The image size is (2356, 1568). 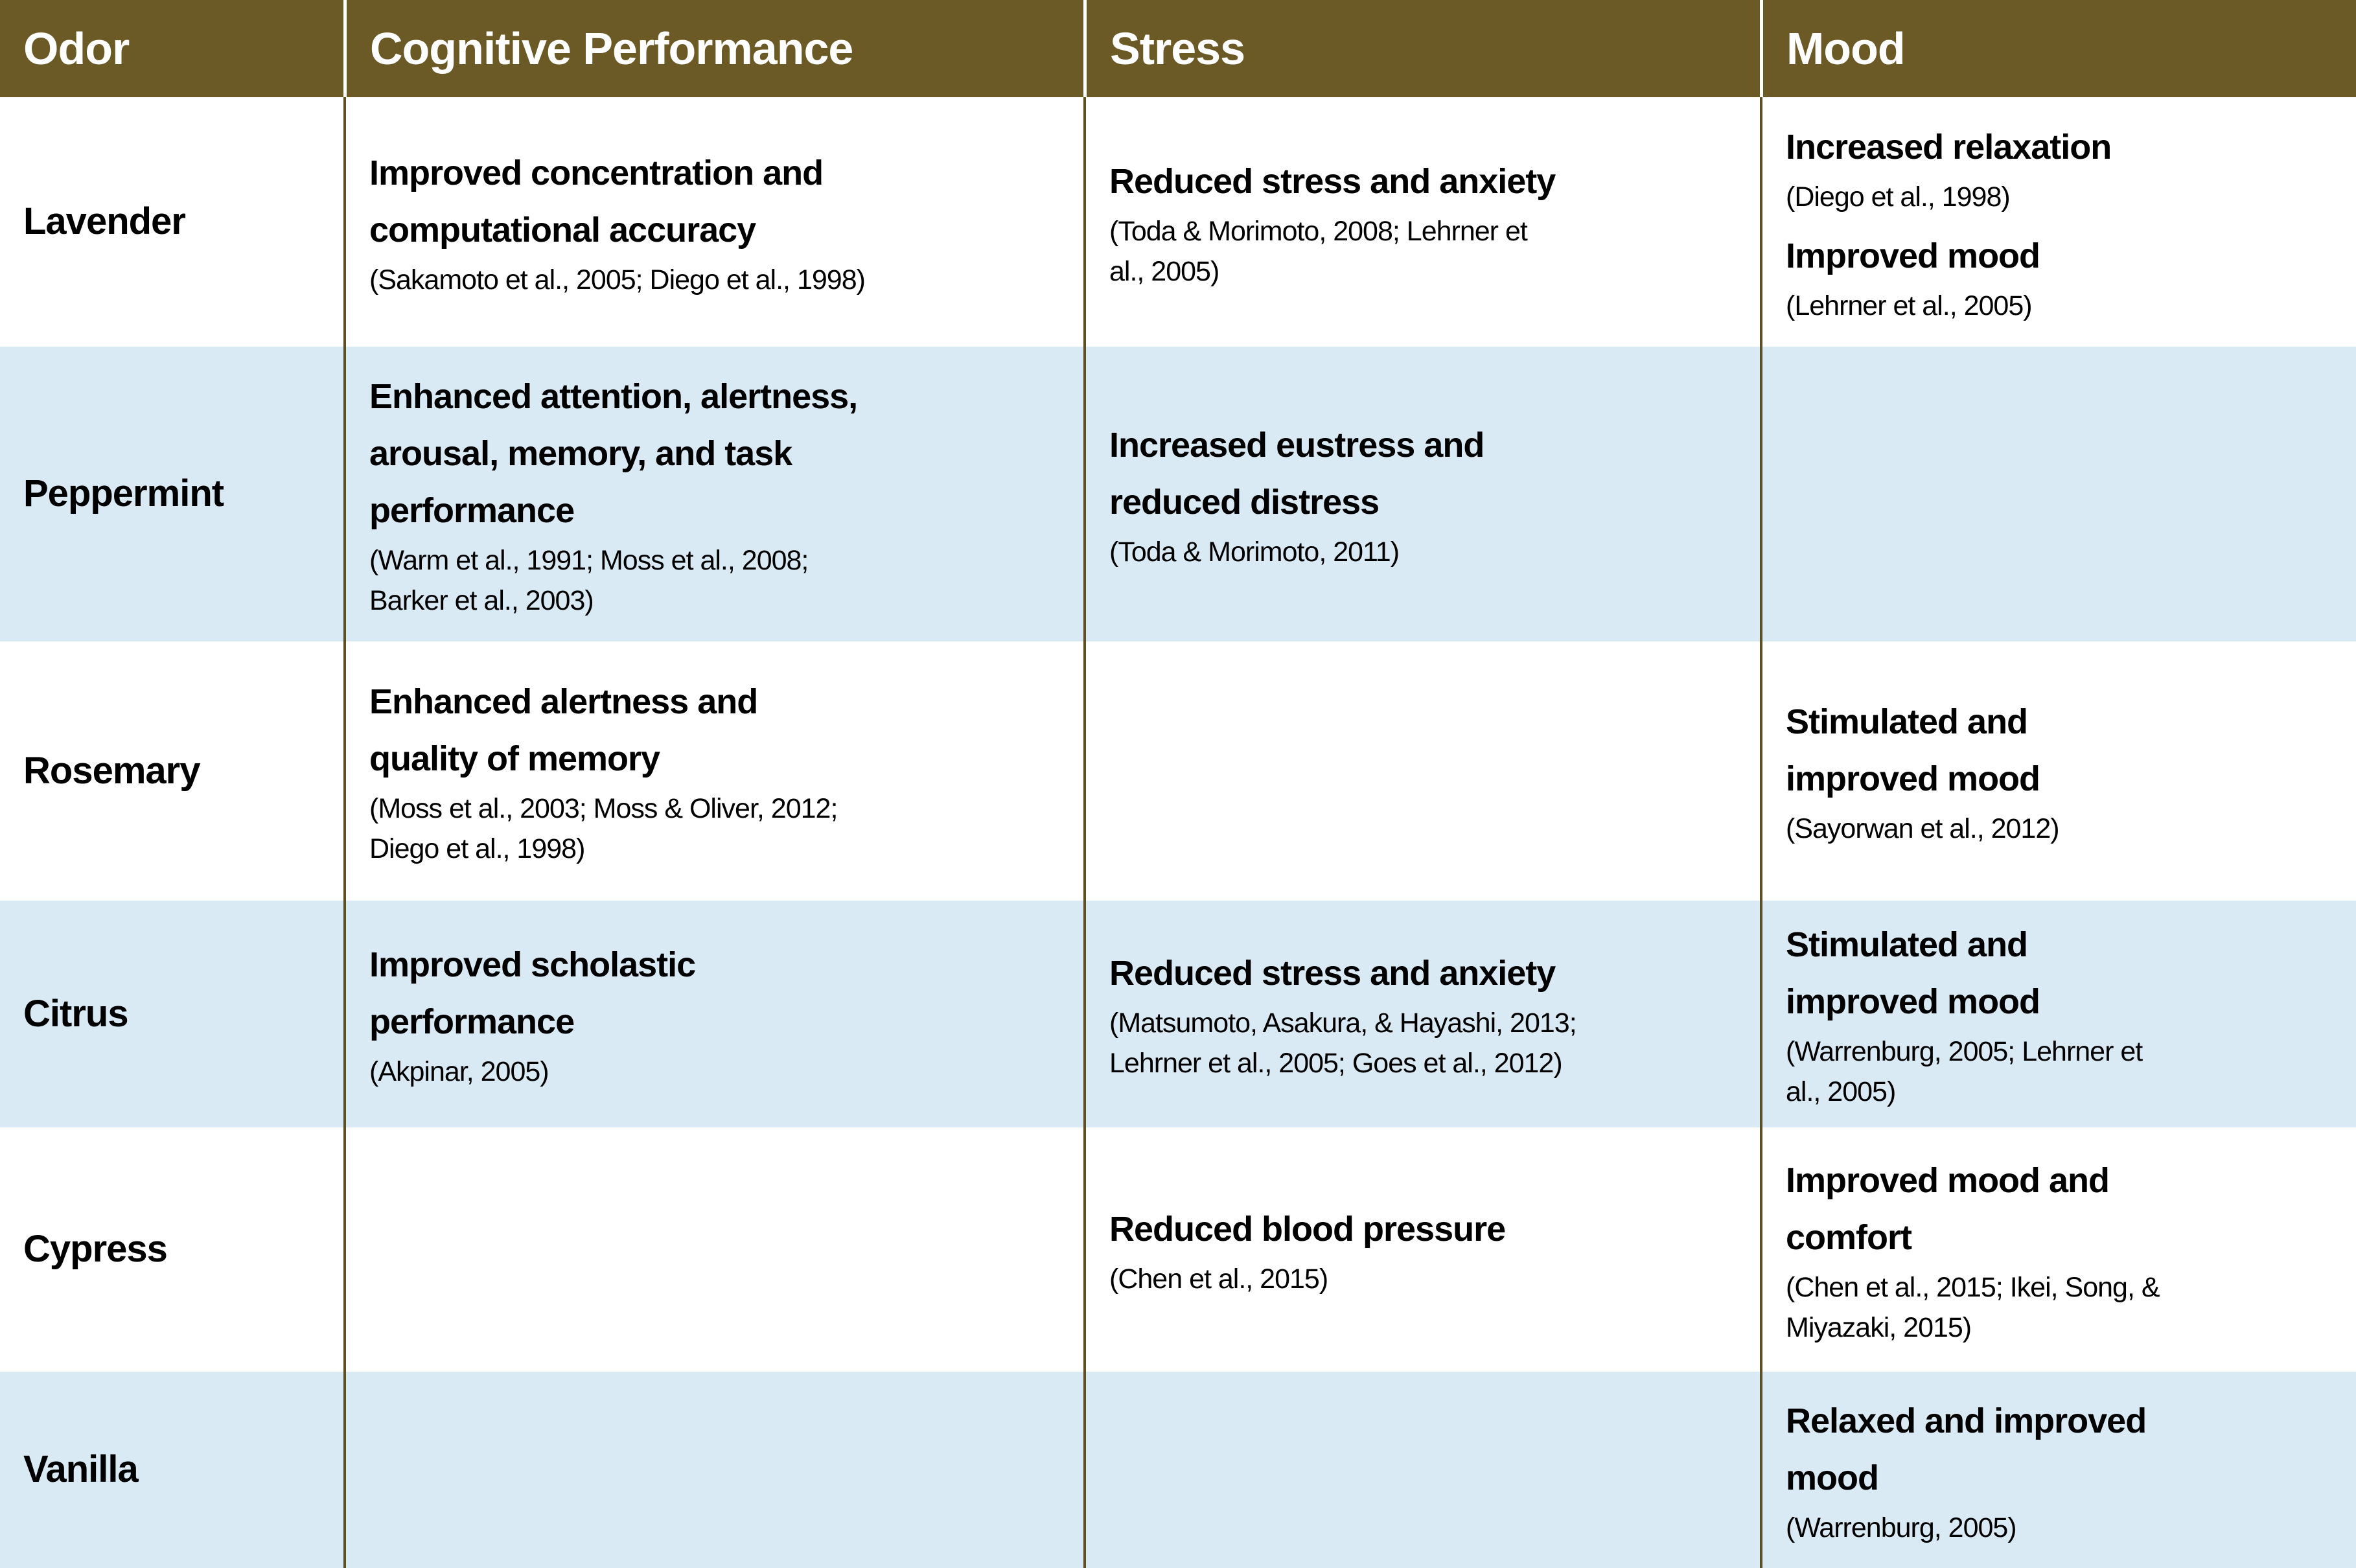 What do you see at coordinates (1177, 48) in the screenshot?
I see `column-header-label: Stress` at bounding box center [1177, 48].